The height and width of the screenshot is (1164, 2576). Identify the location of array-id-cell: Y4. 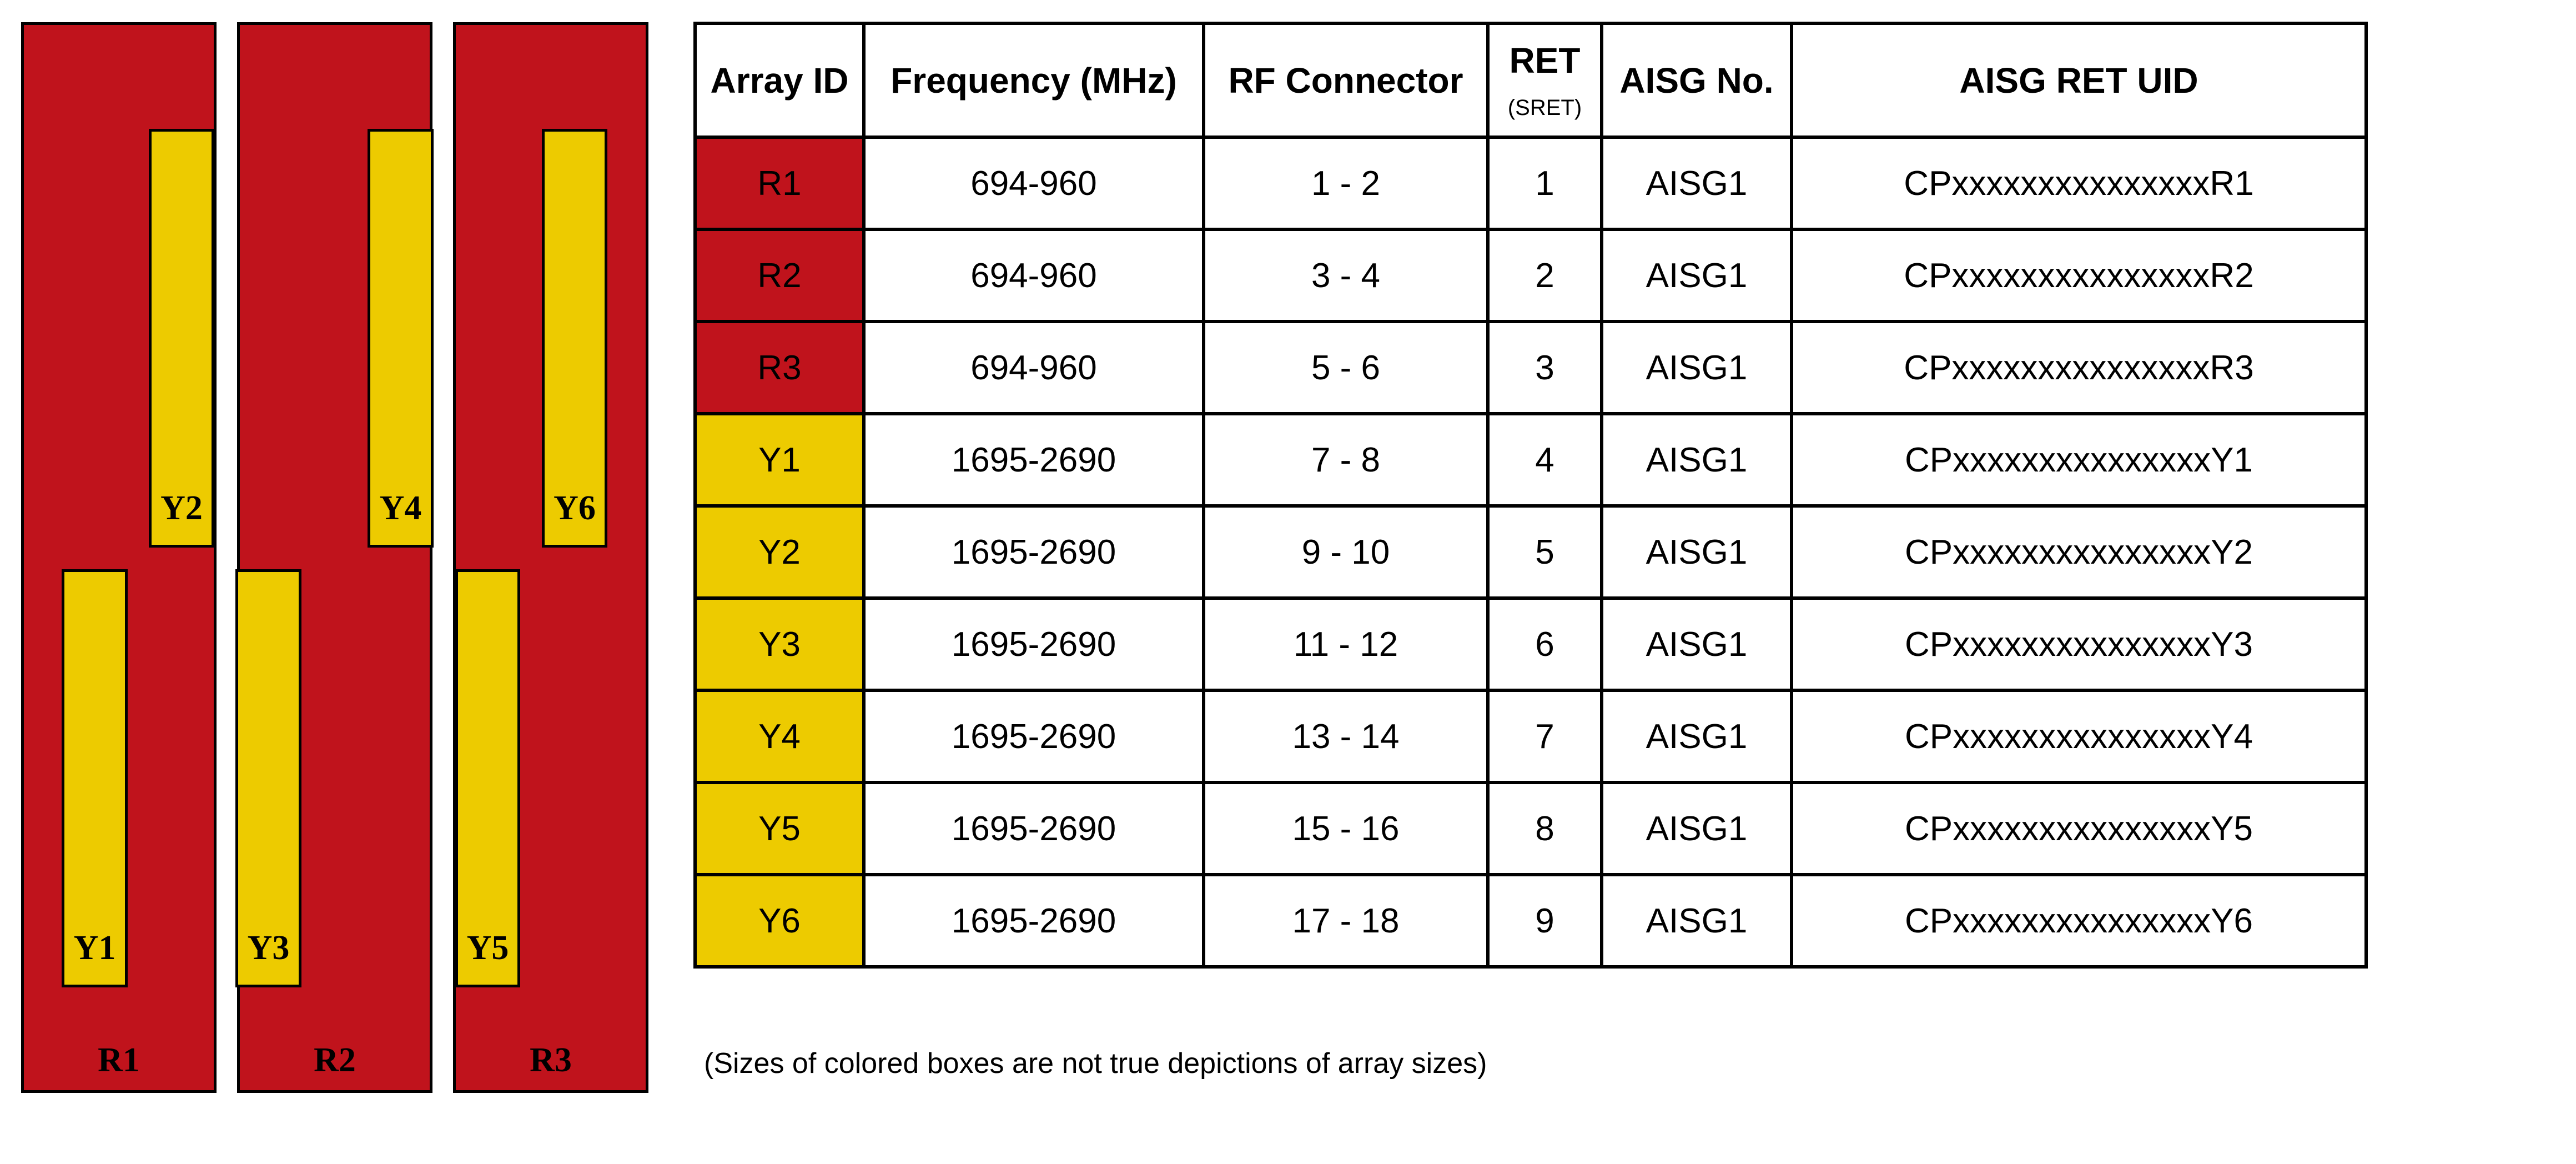
(779, 736).